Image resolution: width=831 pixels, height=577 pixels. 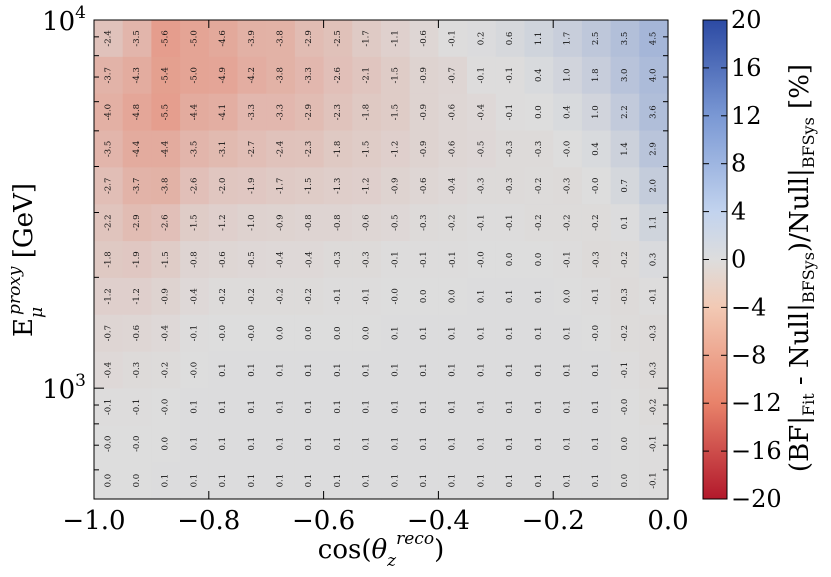 I want to click on heatmap-cell-label: 3.6, so click(x=654, y=112).